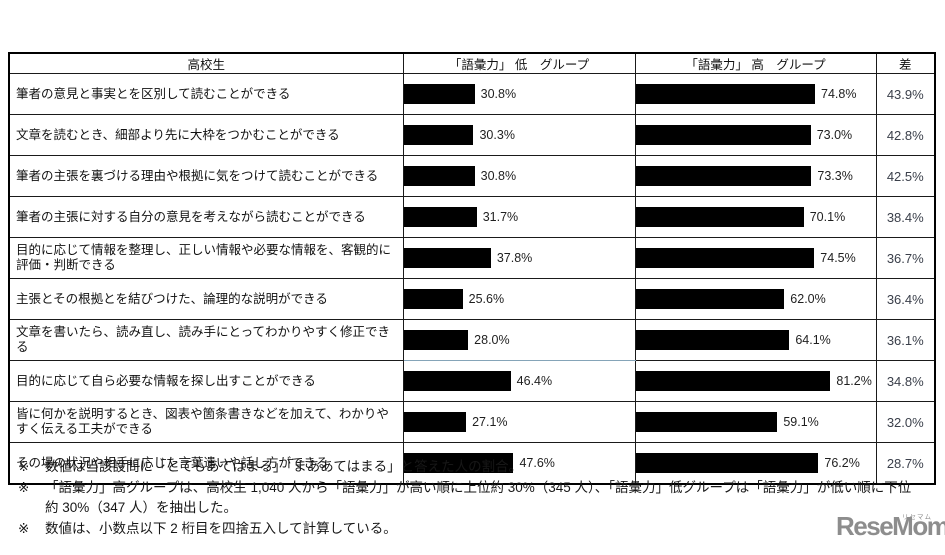  What do you see at coordinates (206, 63) in the screenshot?
I see `header-student: 高校生` at bounding box center [206, 63].